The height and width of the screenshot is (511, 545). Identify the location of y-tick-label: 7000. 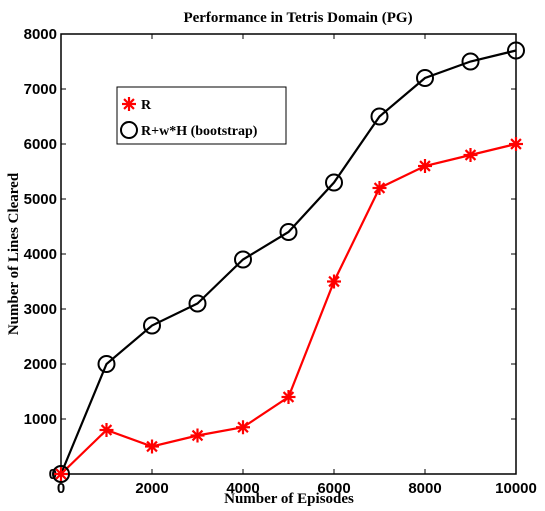
(40, 89).